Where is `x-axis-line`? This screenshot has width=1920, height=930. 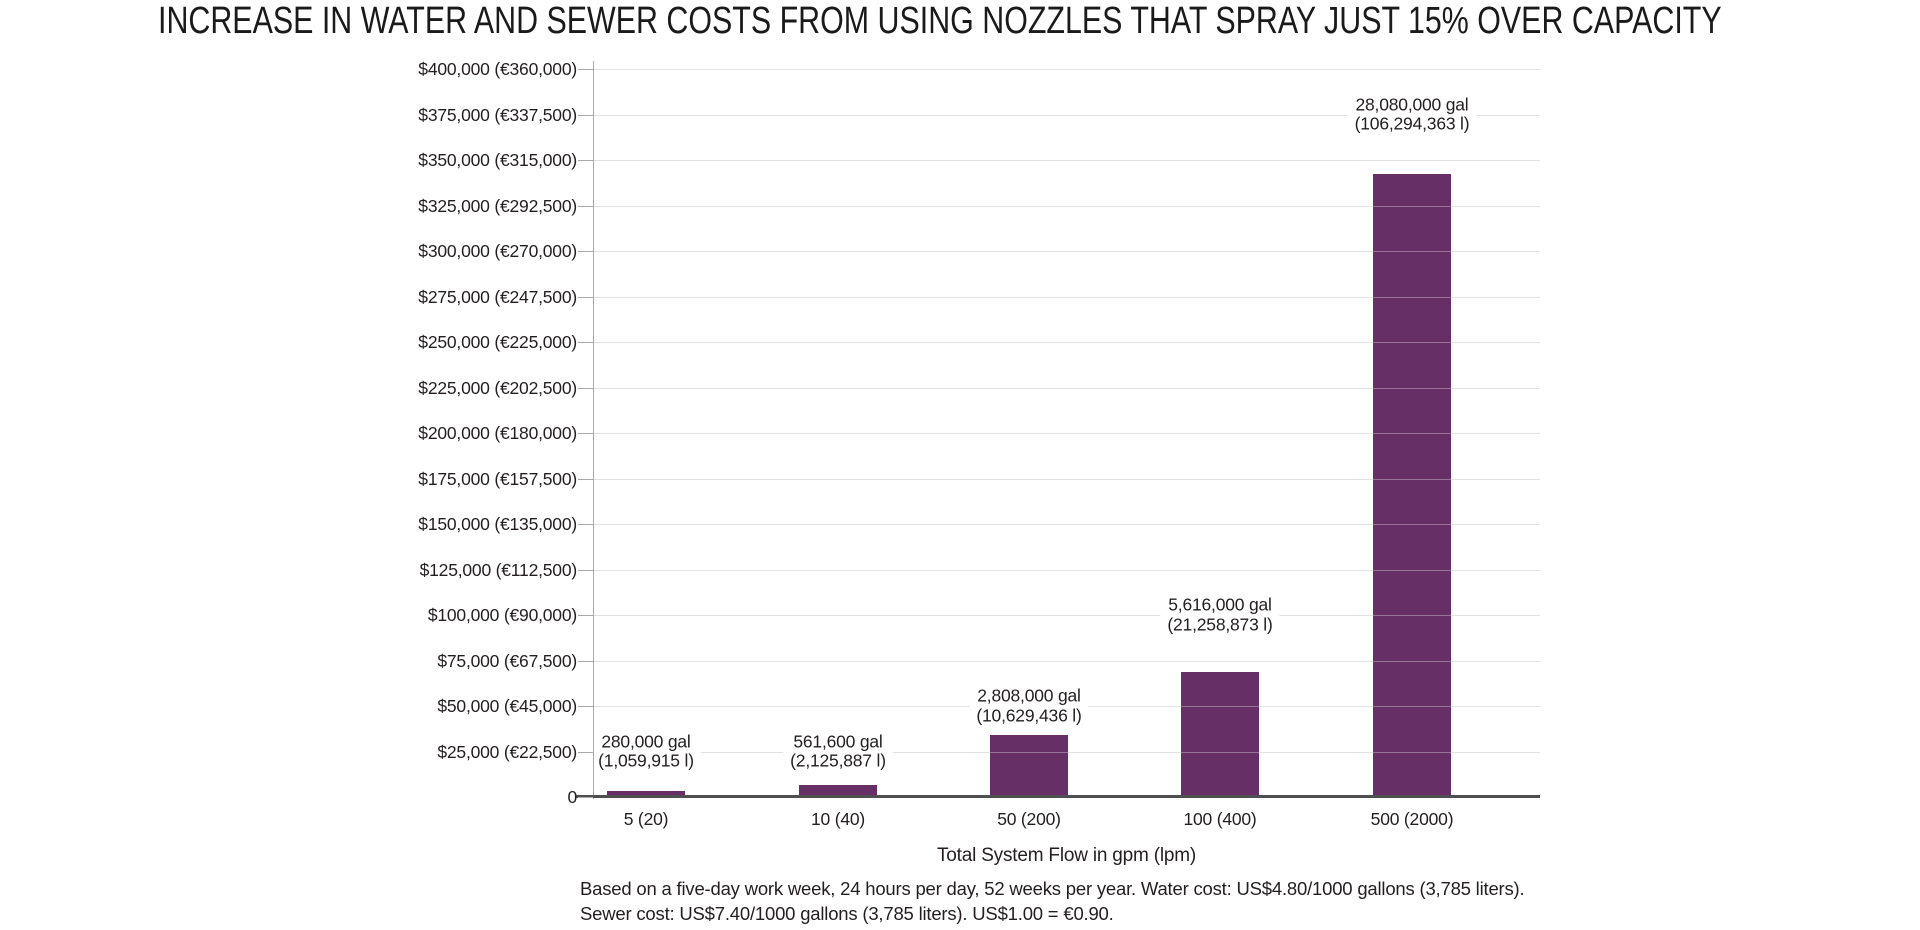
x-axis-line is located at coordinates (1058, 796).